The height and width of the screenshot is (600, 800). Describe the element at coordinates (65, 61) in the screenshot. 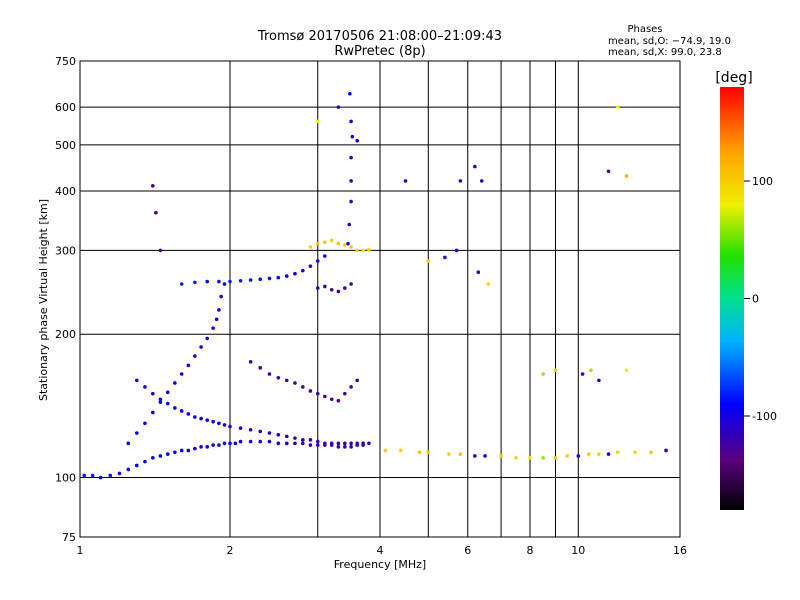

I see `y-tick-label: 750` at that location.